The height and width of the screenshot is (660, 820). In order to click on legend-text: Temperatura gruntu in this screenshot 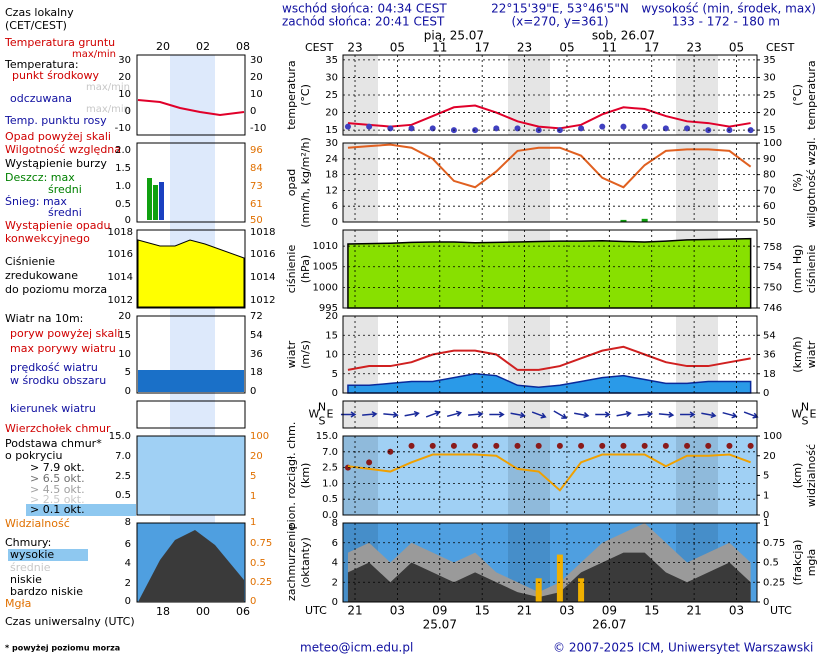, I will do `click(59, 42)`.